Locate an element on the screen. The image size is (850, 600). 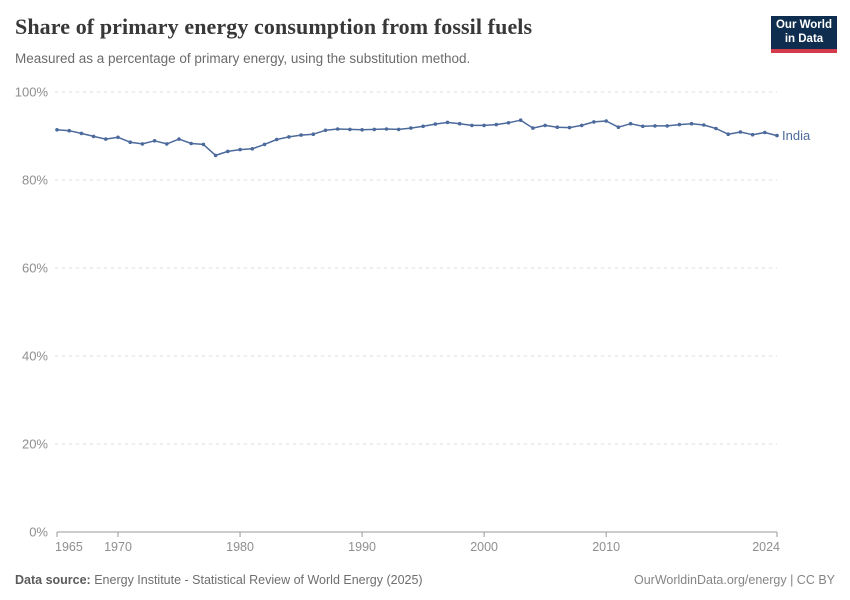
data-point-india-2021 is located at coordinates (740, 132).